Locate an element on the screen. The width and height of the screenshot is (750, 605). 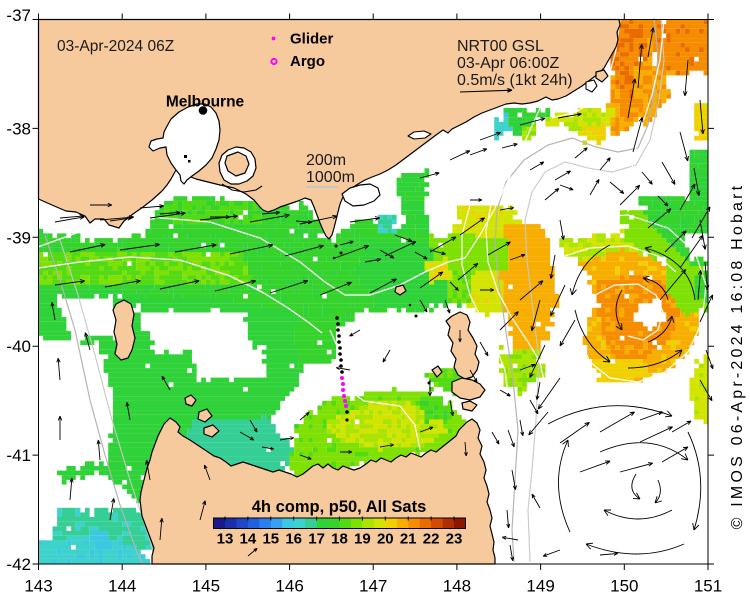
svg-text: 16 is located at coordinates (293, 539).